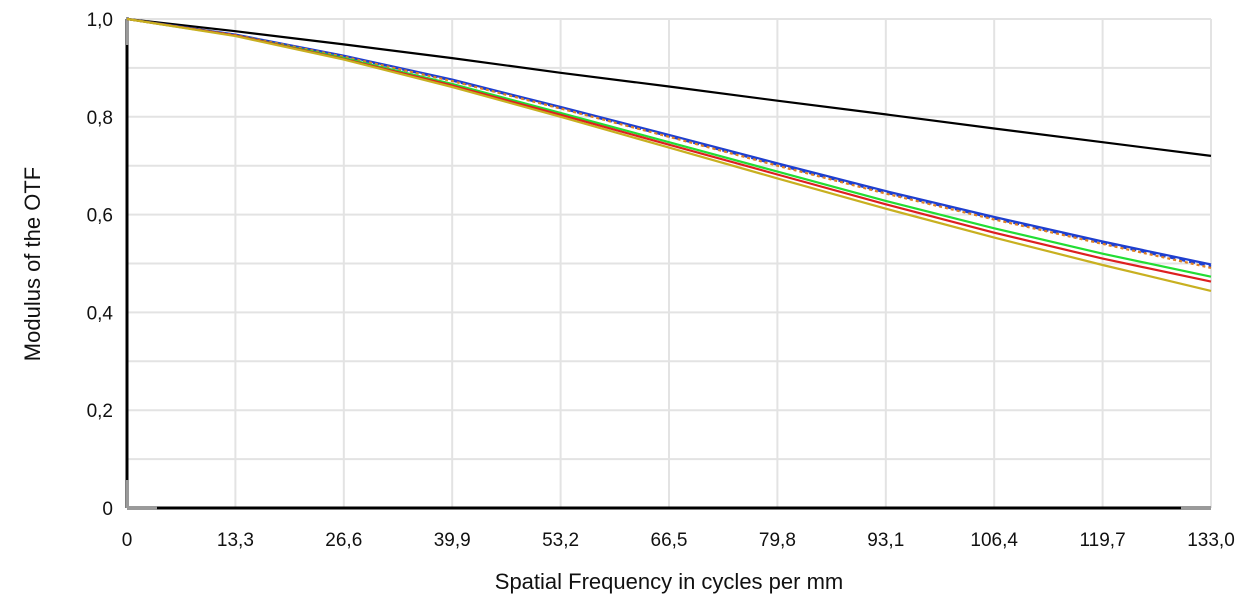  Describe the element at coordinates (235, 540) in the screenshot. I see `x-tick-label: 13,3` at that location.